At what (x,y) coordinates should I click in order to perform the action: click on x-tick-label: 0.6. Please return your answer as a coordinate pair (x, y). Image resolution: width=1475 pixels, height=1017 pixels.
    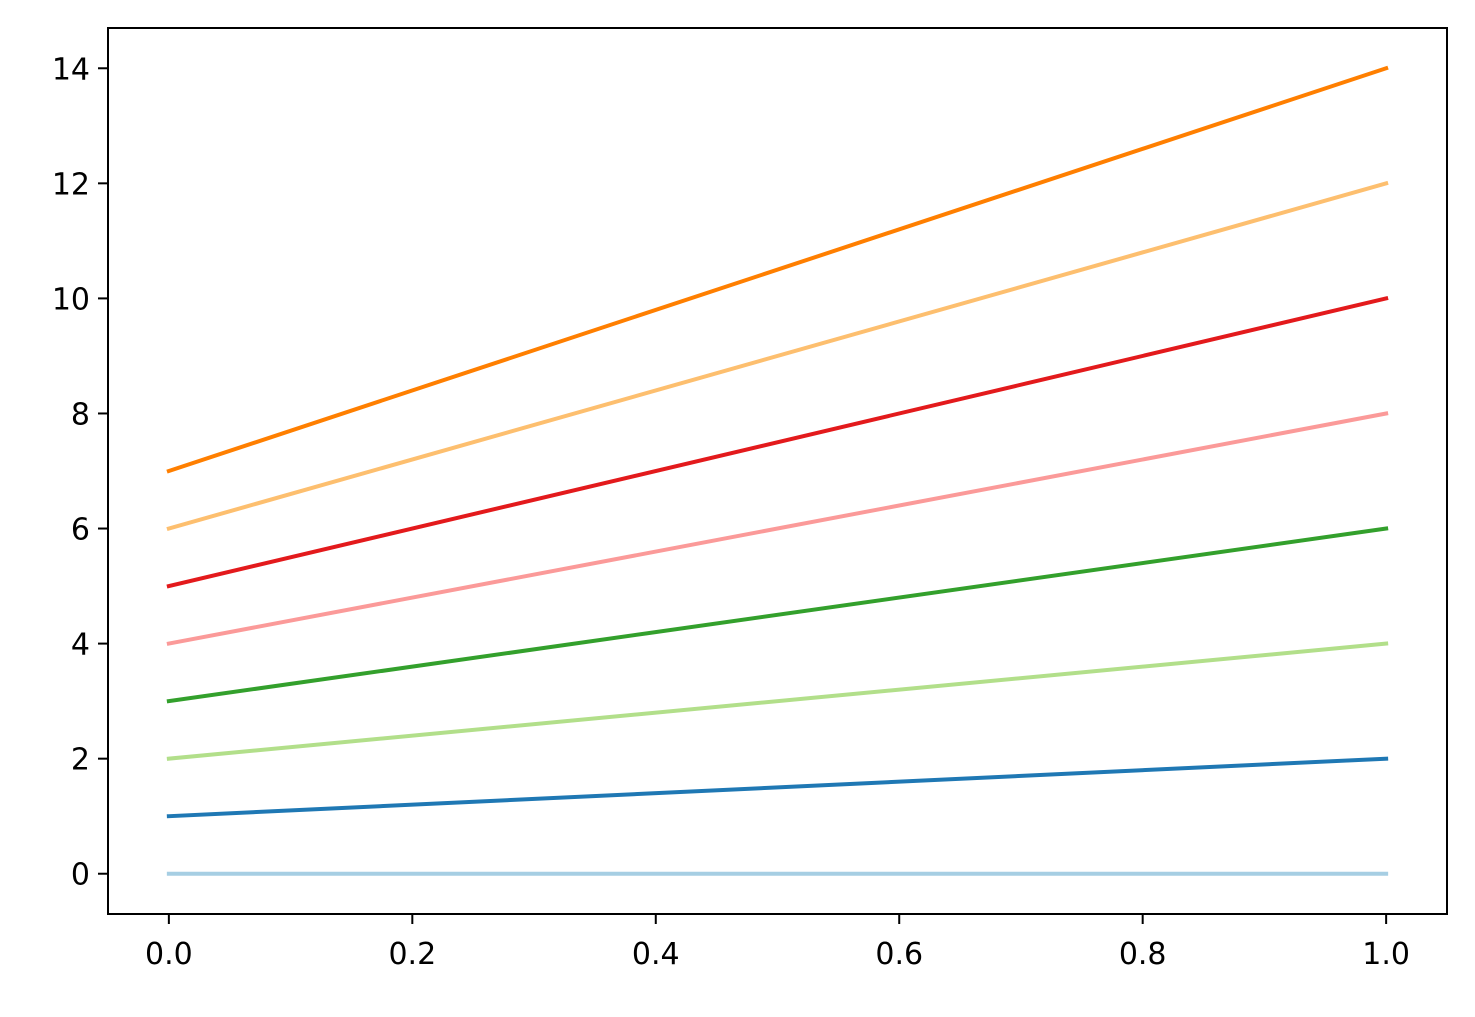
    Looking at the image, I should click on (899, 954).